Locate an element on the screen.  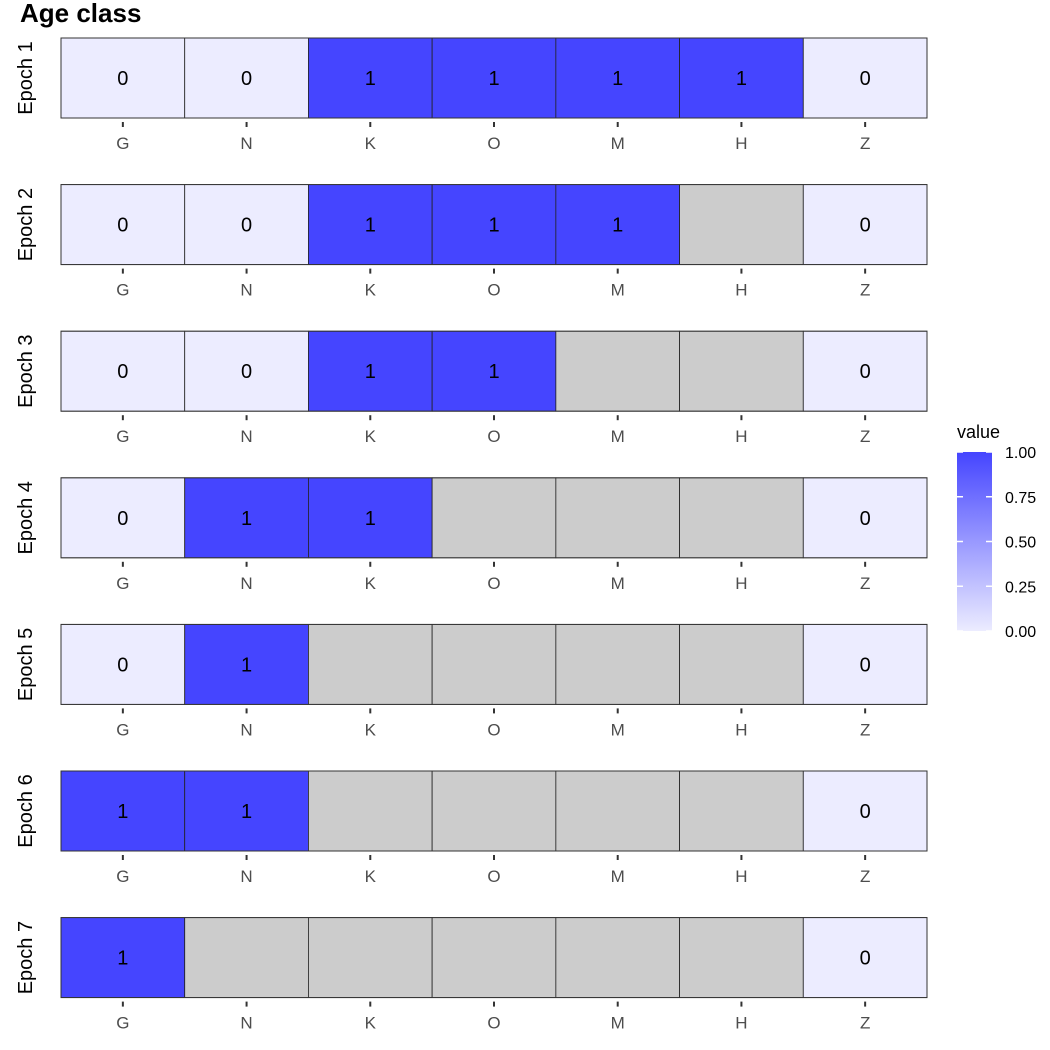
epoch-panel: 0 0 1 1 1 0 G N K O M H Z Epoch 2 is located at coordinates (471, 242).